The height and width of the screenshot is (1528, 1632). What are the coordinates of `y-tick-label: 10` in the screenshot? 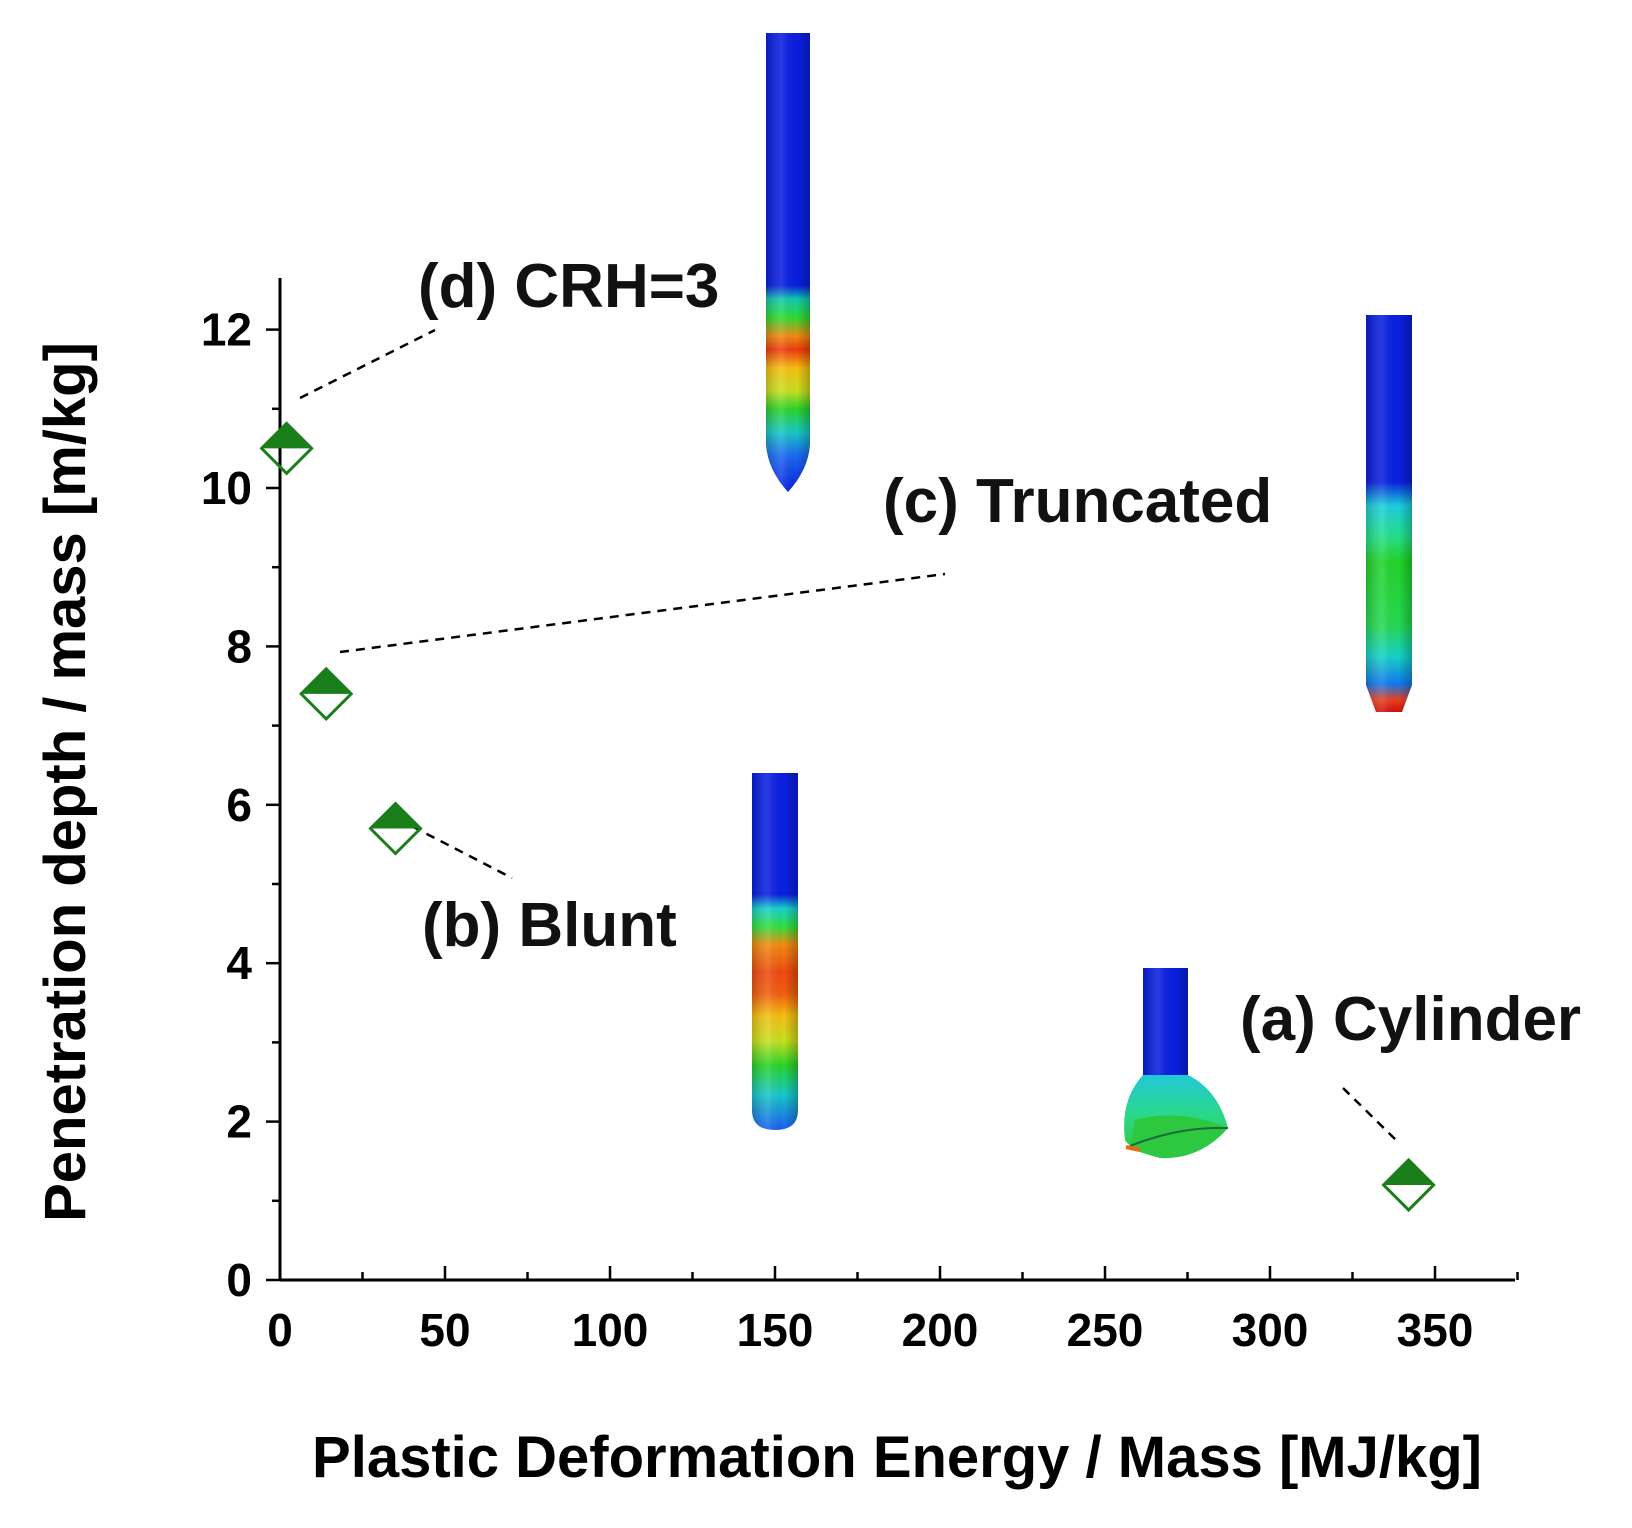 It's located at (226, 488).